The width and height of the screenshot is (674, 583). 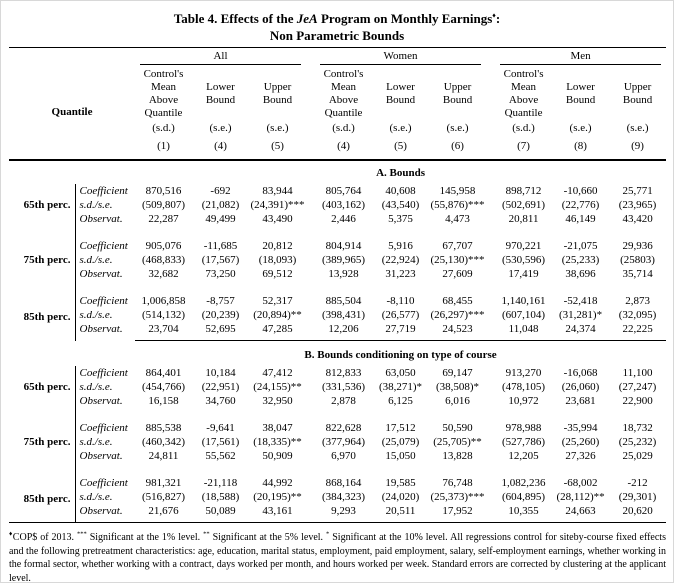 I want to click on column-subheader: (s.d.), so click(x=343, y=128).